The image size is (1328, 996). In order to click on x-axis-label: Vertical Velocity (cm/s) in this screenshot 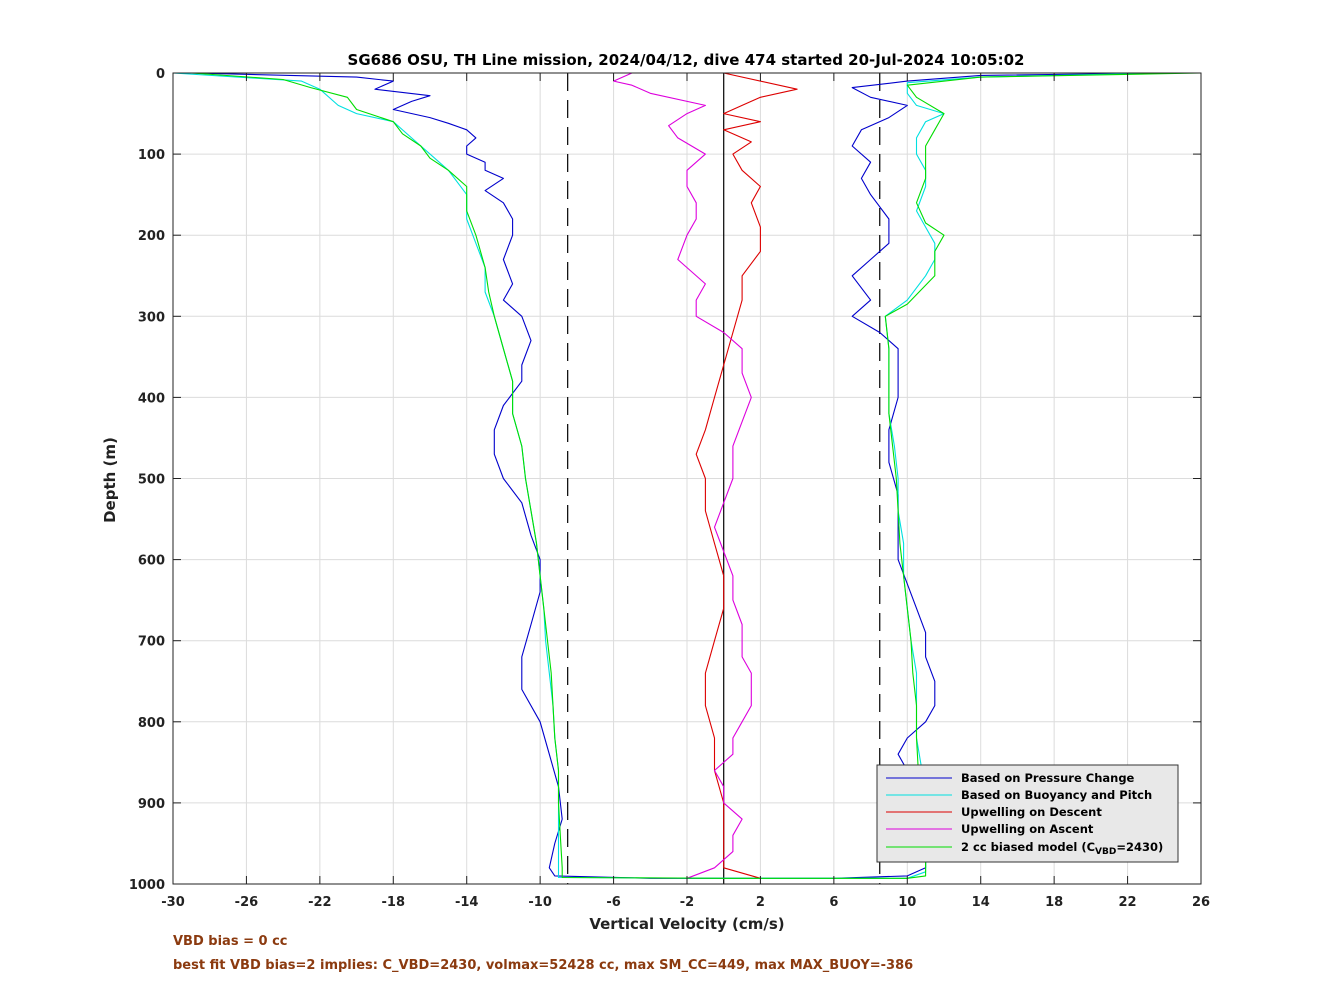, I will do `click(686, 924)`.